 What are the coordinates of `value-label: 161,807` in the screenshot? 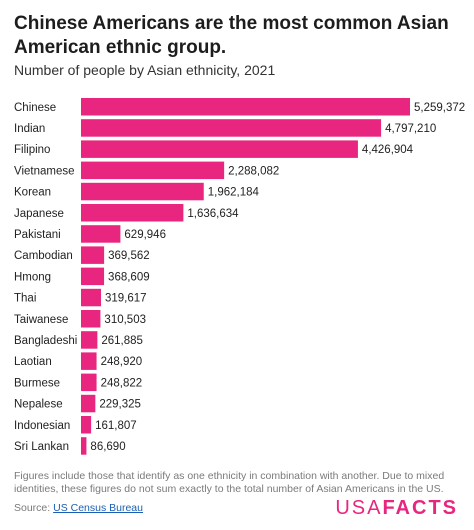 It's located at (116, 426).